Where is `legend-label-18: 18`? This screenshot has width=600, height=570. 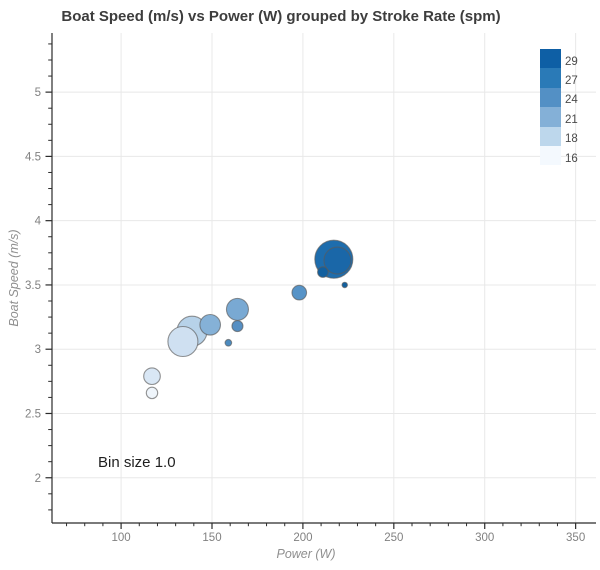 legend-label-18: 18 is located at coordinates (571, 139).